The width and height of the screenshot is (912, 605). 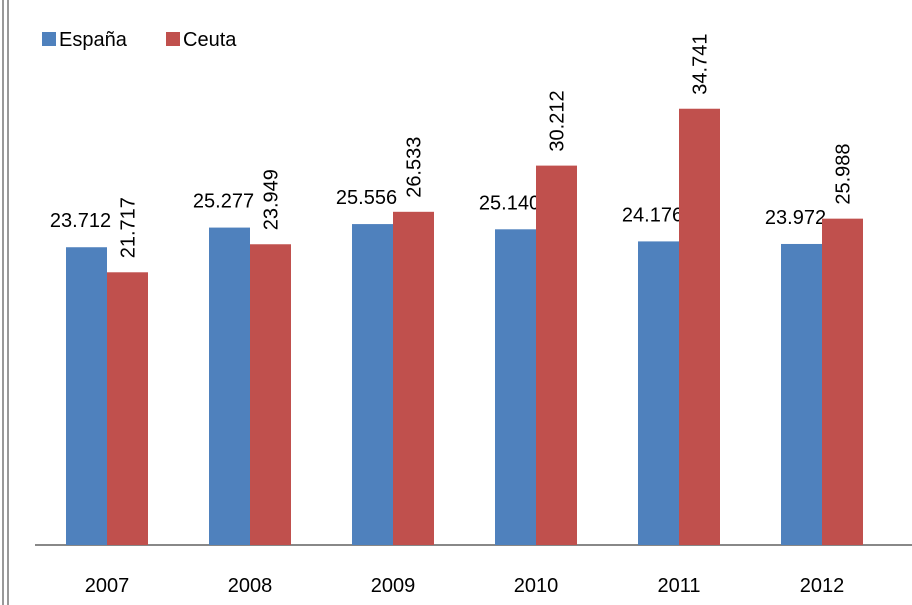 I want to click on data-label: 24.176, so click(x=652, y=215).